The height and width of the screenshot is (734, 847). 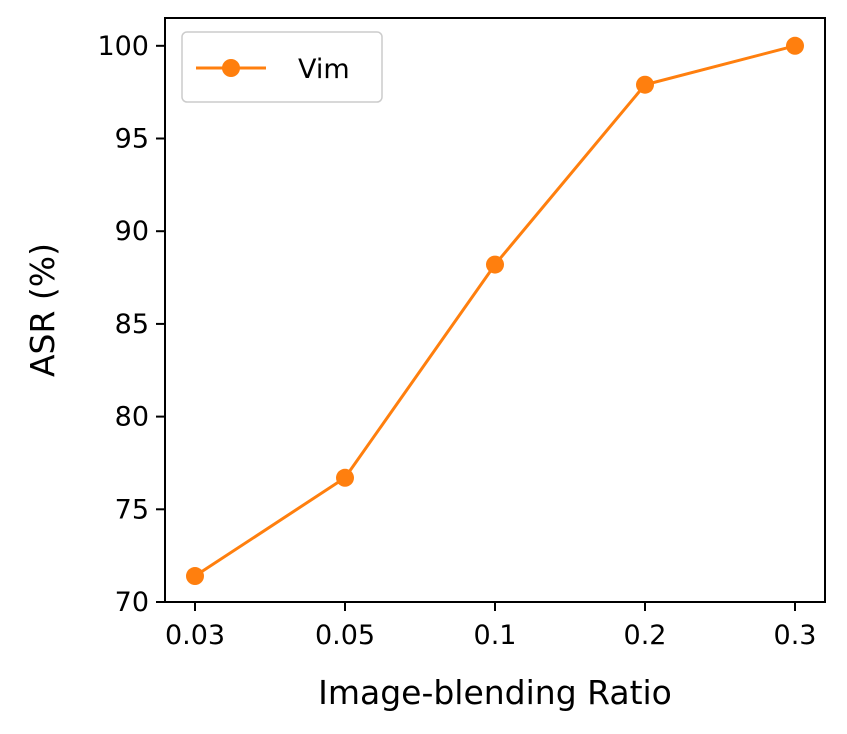 What do you see at coordinates (345, 635) in the screenshot?
I see `x-tick-label: 0.05` at bounding box center [345, 635].